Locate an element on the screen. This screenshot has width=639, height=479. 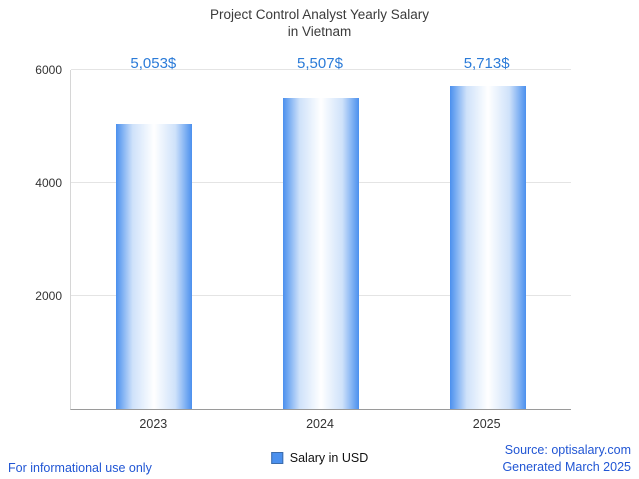
legend-label: Salary in USD is located at coordinates (329, 458).